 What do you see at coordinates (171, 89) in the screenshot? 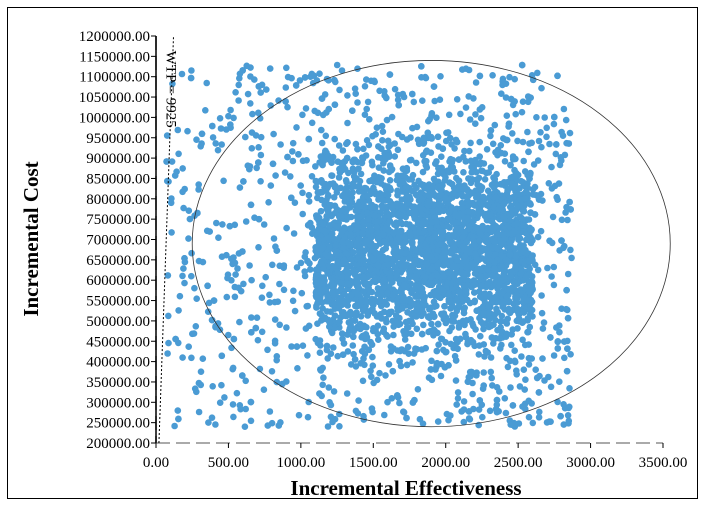
I see `wtp-threshold-label: WTP = 9925` at bounding box center [171, 89].